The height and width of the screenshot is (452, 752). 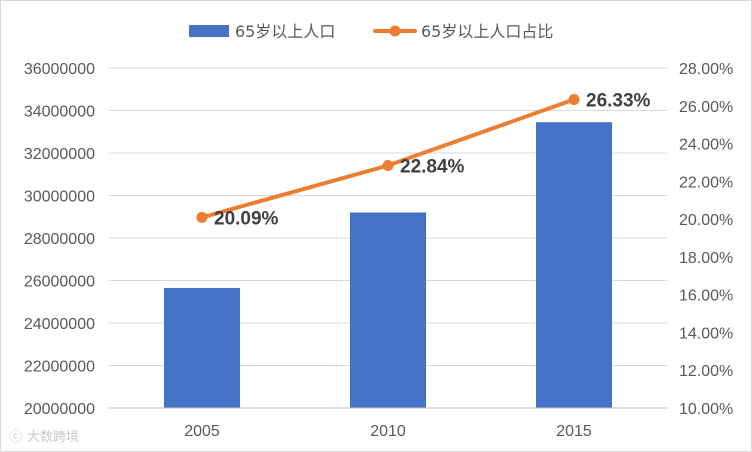 I want to click on right-tick-label: 16.00%, so click(x=706, y=296).